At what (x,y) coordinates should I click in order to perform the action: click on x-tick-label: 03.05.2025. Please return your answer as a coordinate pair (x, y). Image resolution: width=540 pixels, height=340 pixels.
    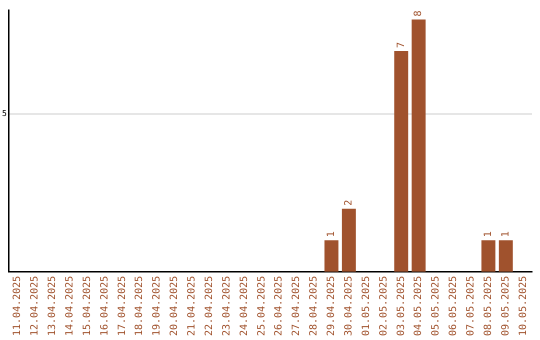
    Looking at the image, I should click on (401, 306).